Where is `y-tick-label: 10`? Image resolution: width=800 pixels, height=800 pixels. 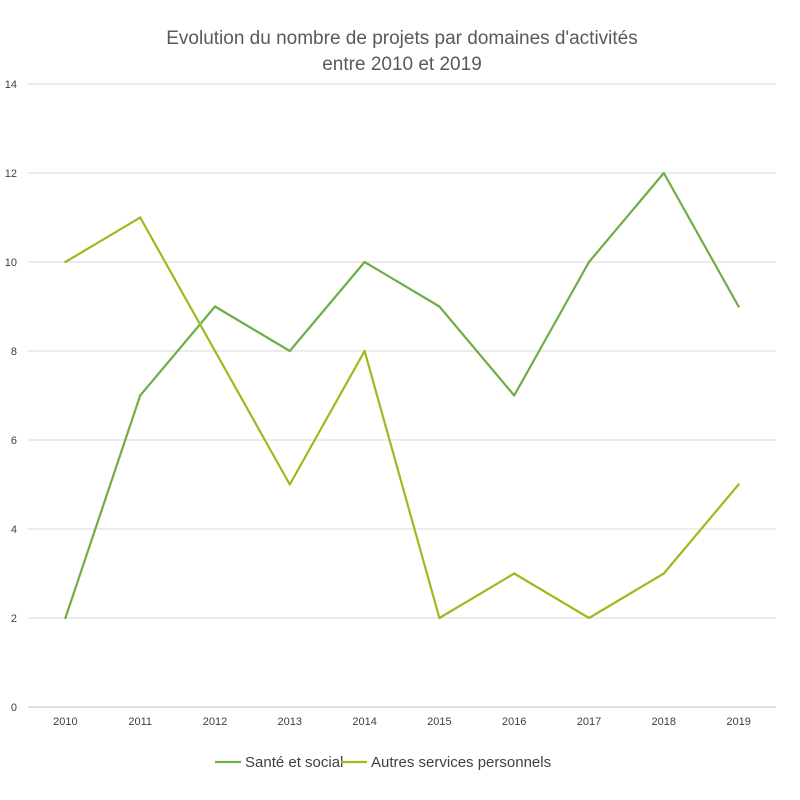
y-tick-label: 10 is located at coordinates (11, 263).